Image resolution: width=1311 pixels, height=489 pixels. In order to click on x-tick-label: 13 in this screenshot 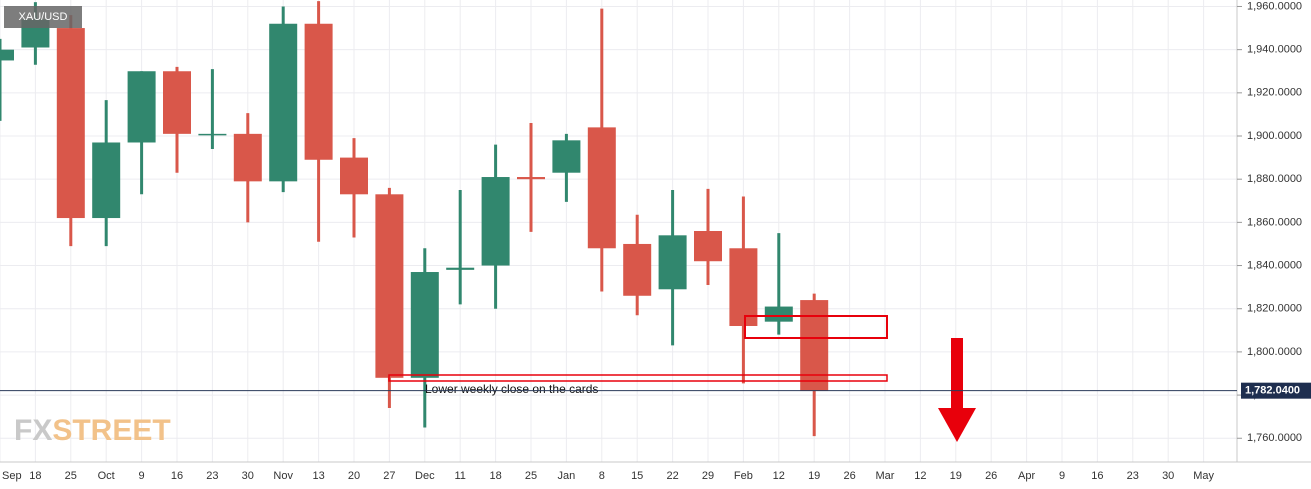, I will do `click(318, 476)`.